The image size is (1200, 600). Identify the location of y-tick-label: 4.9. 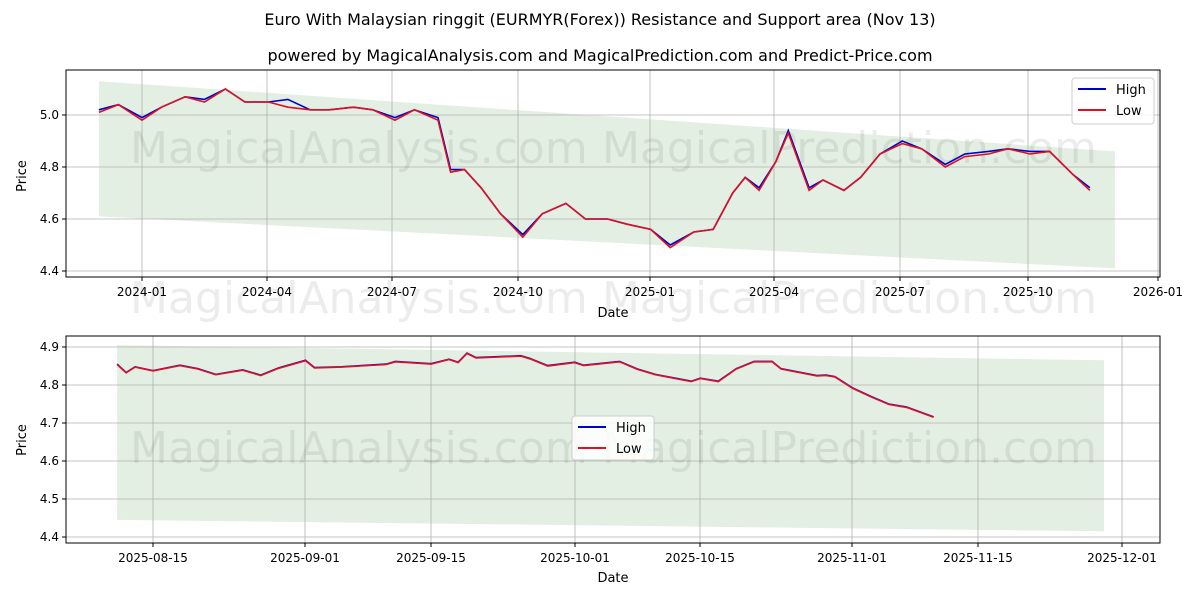
(49, 347).